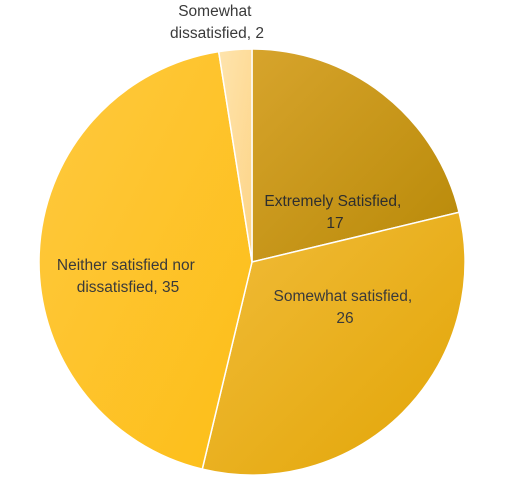 This screenshot has width=507, height=486. What do you see at coordinates (217, 22) in the screenshot?
I see `label-somewhat-dissatisfied: Somewhat dissatisfied, 2` at bounding box center [217, 22].